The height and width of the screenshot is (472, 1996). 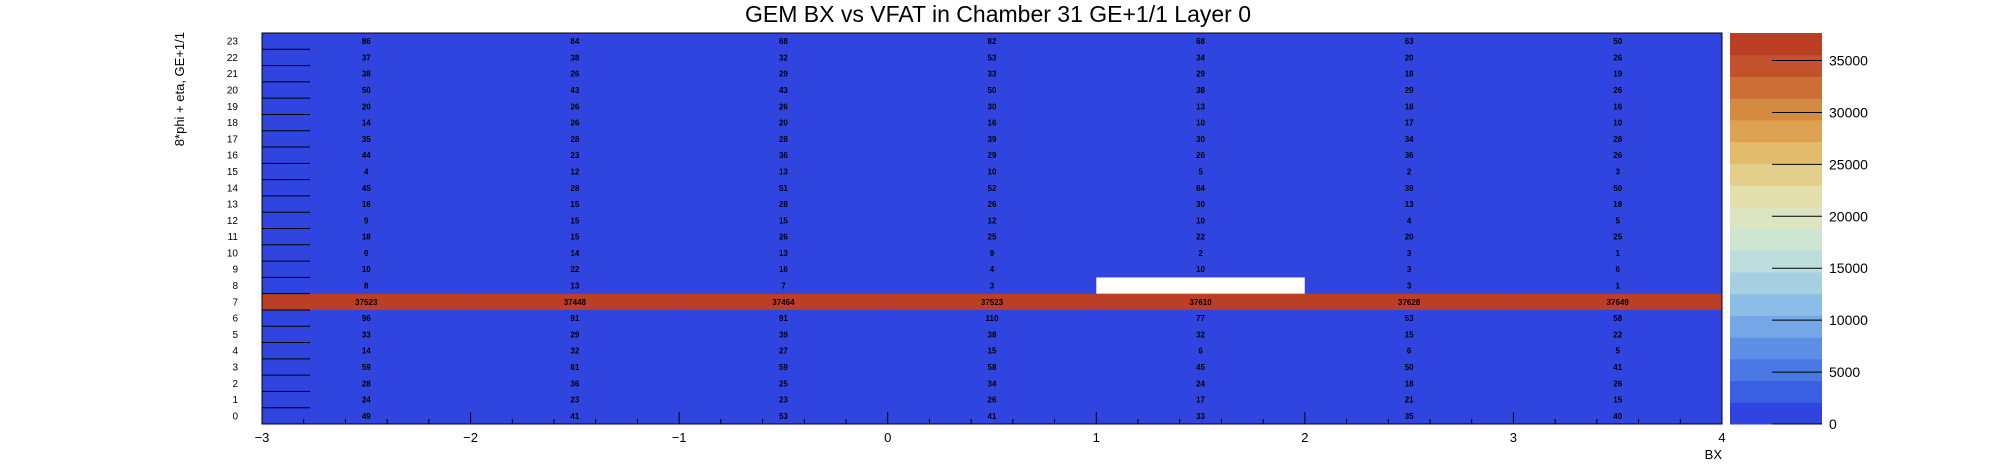 What do you see at coordinates (783, 367) in the screenshot?
I see `cell-value-label: 59` at bounding box center [783, 367].